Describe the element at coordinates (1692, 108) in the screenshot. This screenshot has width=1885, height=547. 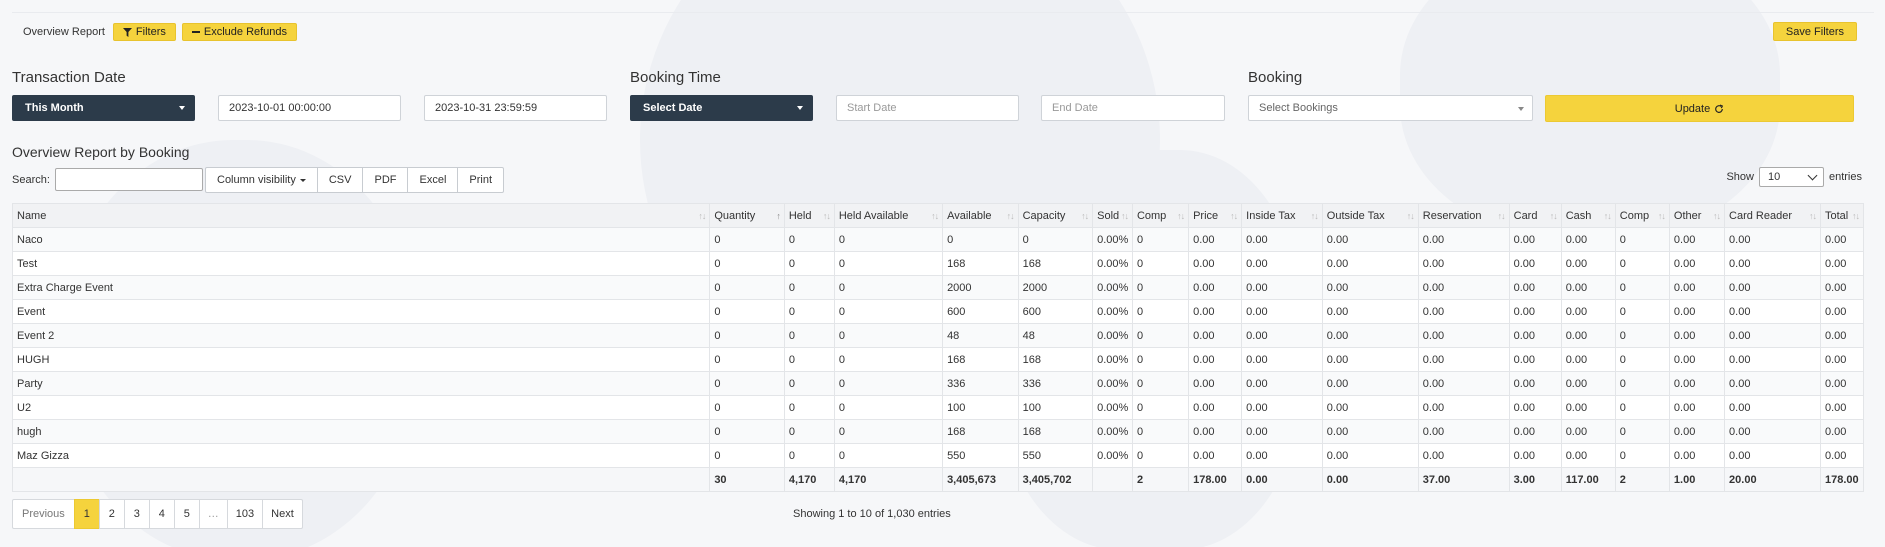
I see `update-button-label: Update` at that location.